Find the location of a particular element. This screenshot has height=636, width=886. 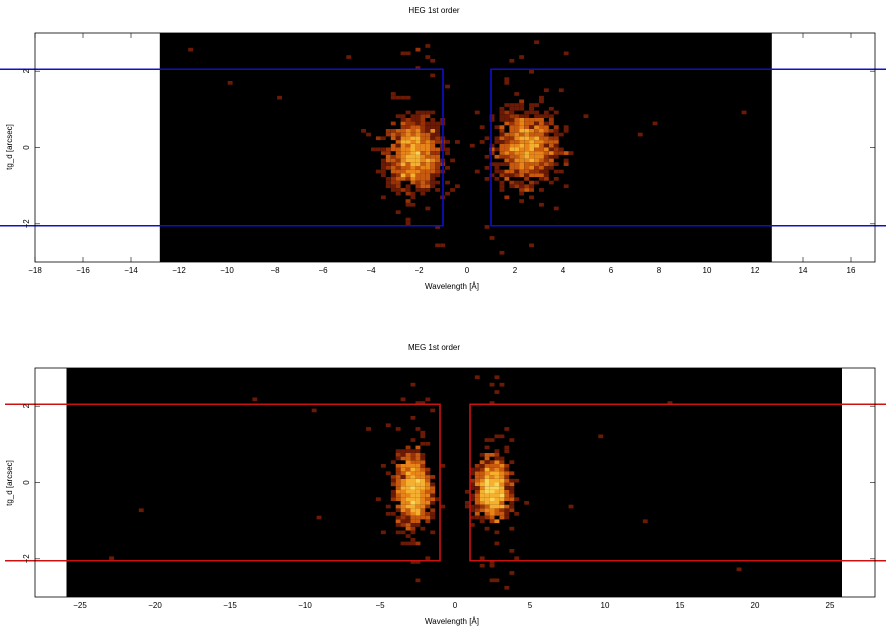

x-tick-label: −25 is located at coordinates (80, 605).